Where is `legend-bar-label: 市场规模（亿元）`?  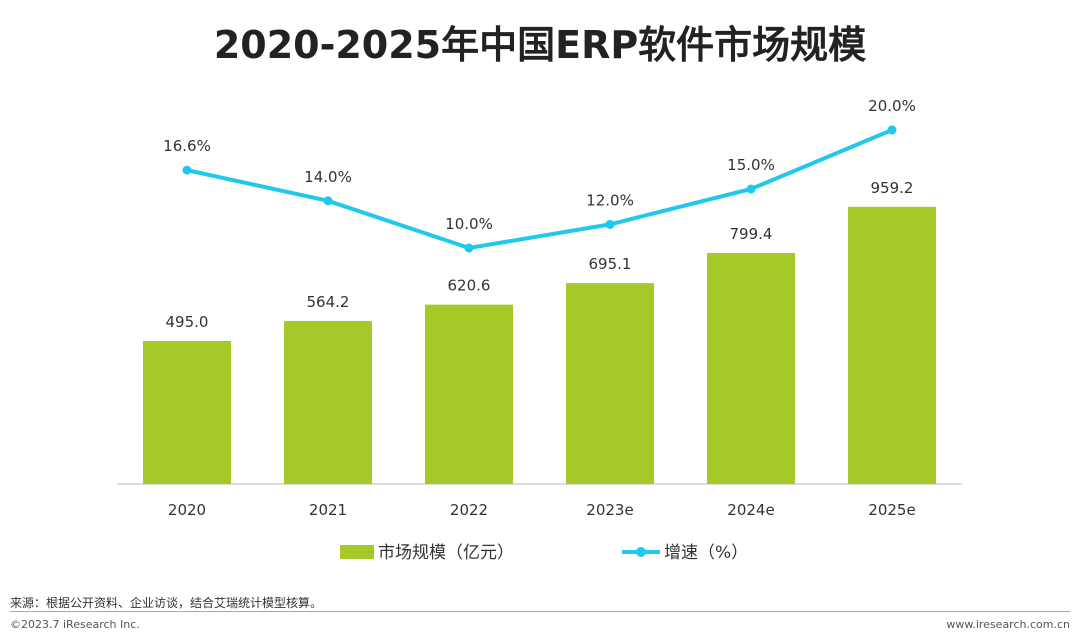
legend-bar-label: 市场规模（亿元） is located at coordinates (446, 553).